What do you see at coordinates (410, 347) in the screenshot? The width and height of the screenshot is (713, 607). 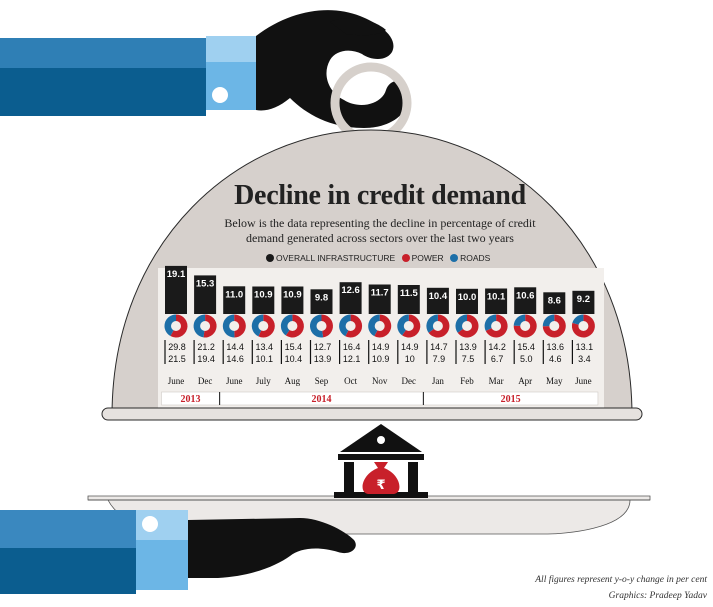 I see `power-value-label: 14.9` at bounding box center [410, 347].